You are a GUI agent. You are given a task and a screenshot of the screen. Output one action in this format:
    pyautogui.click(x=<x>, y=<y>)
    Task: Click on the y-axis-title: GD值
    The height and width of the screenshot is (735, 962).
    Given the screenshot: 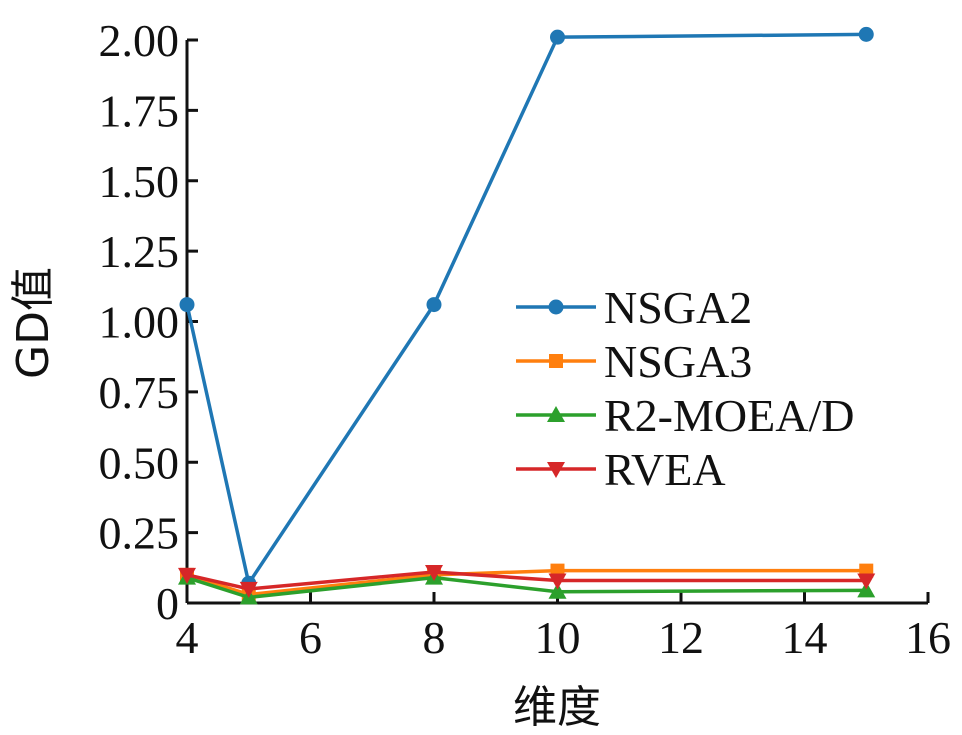 What is the action you would take?
    pyautogui.click(x=33, y=323)
    